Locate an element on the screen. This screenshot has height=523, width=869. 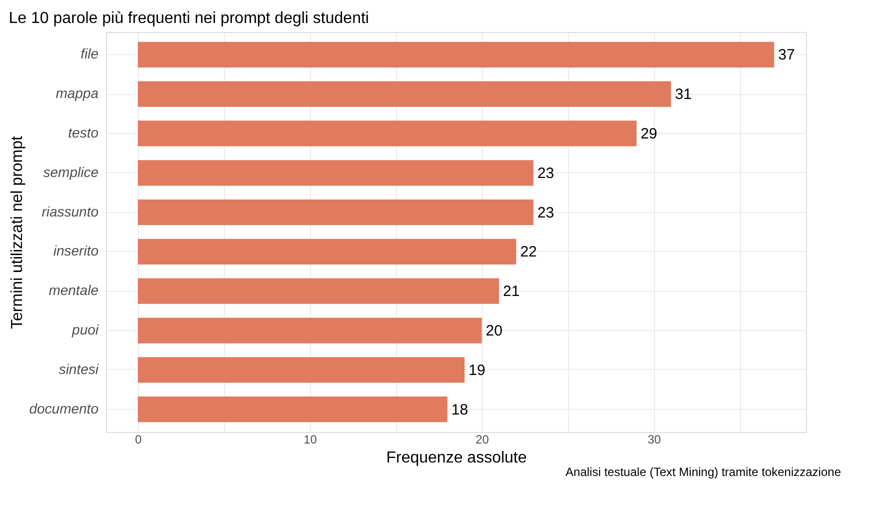
x-tick-label: 10 is located at coordinates (311, 439).